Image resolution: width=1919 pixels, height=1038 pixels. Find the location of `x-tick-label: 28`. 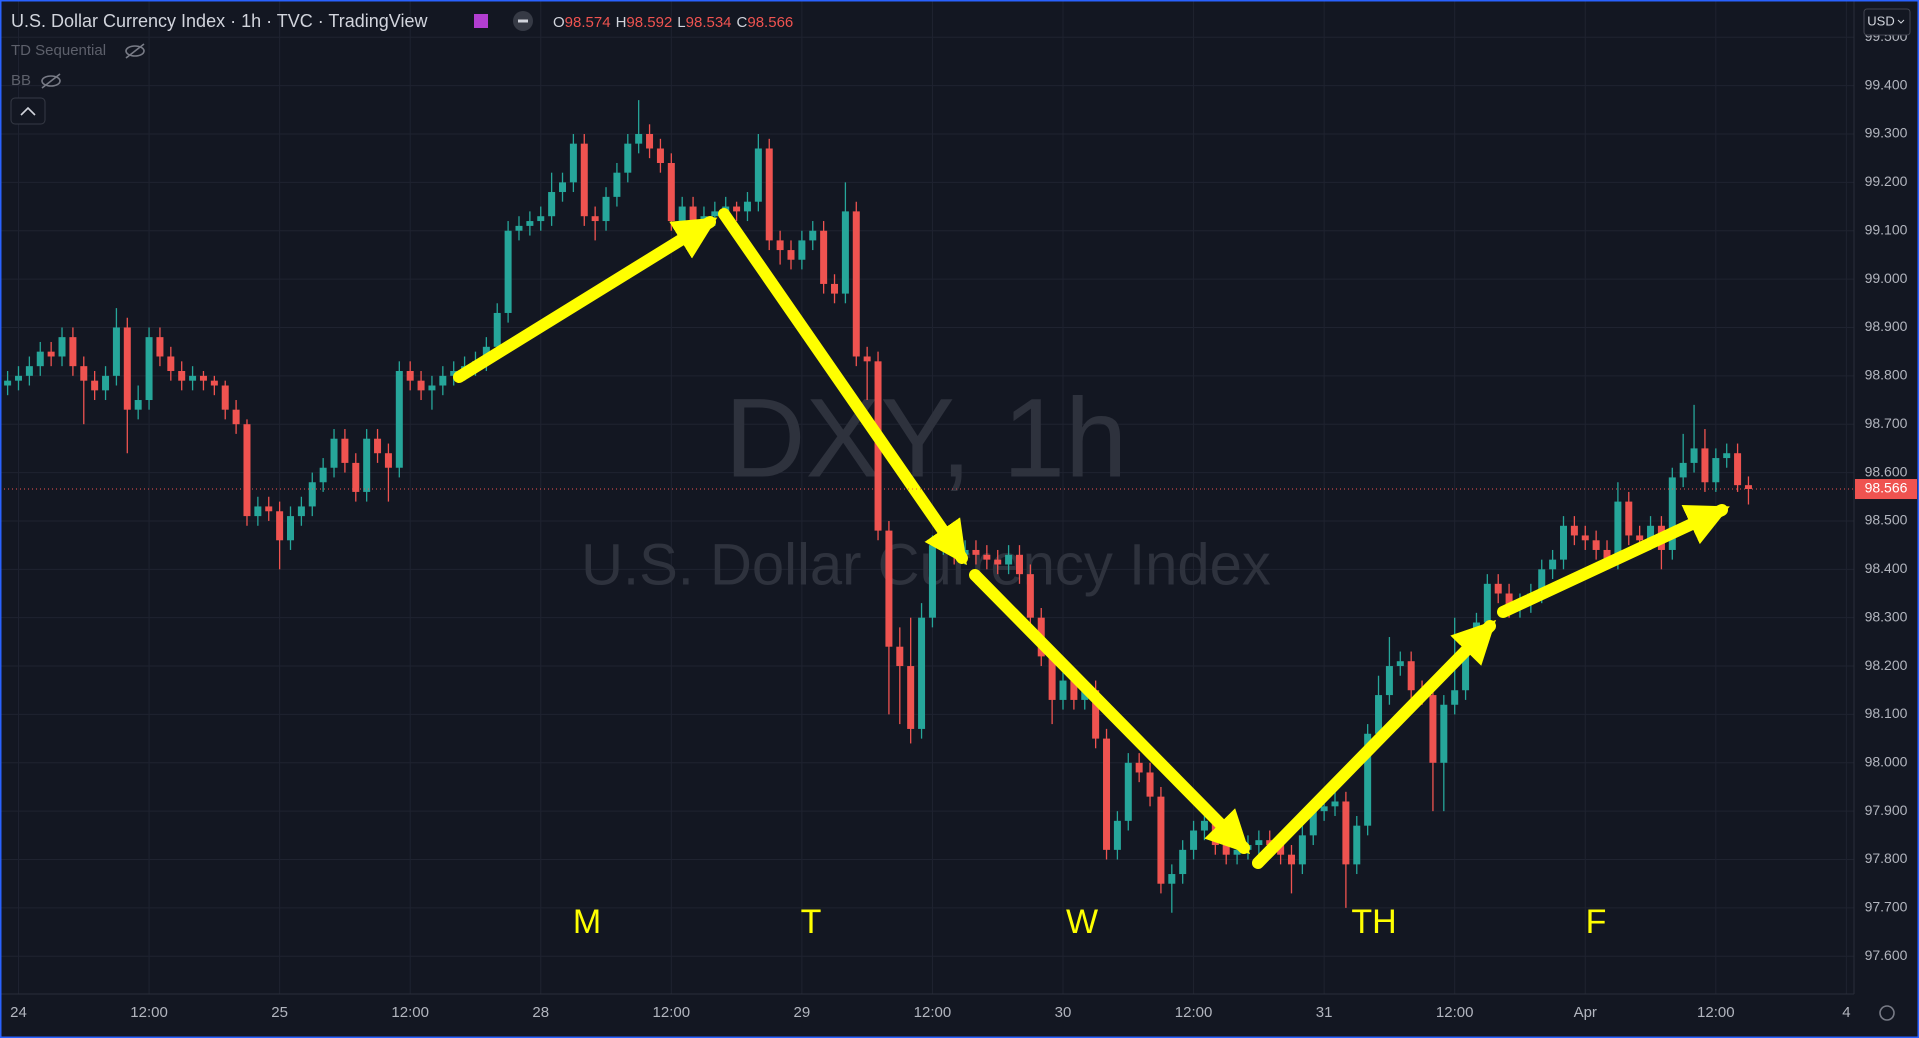

x-tick-label: 28 is located at coordinates (540, 1012).